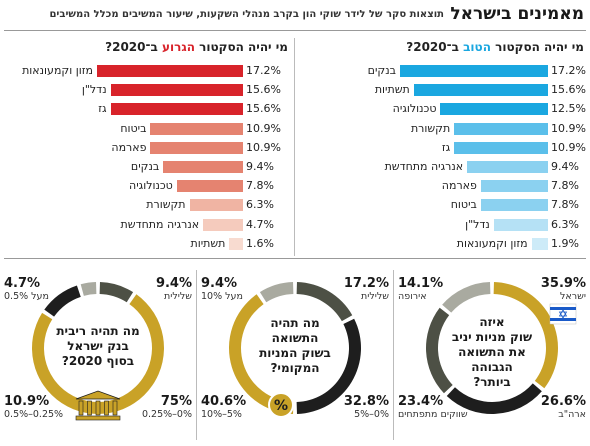 The width and height of the screenshot is (590, 446). What do you see at coordinates (381, 70) in the screenshot?
I see `bar-category-label: בנקים` at bounding box center [381, 70].